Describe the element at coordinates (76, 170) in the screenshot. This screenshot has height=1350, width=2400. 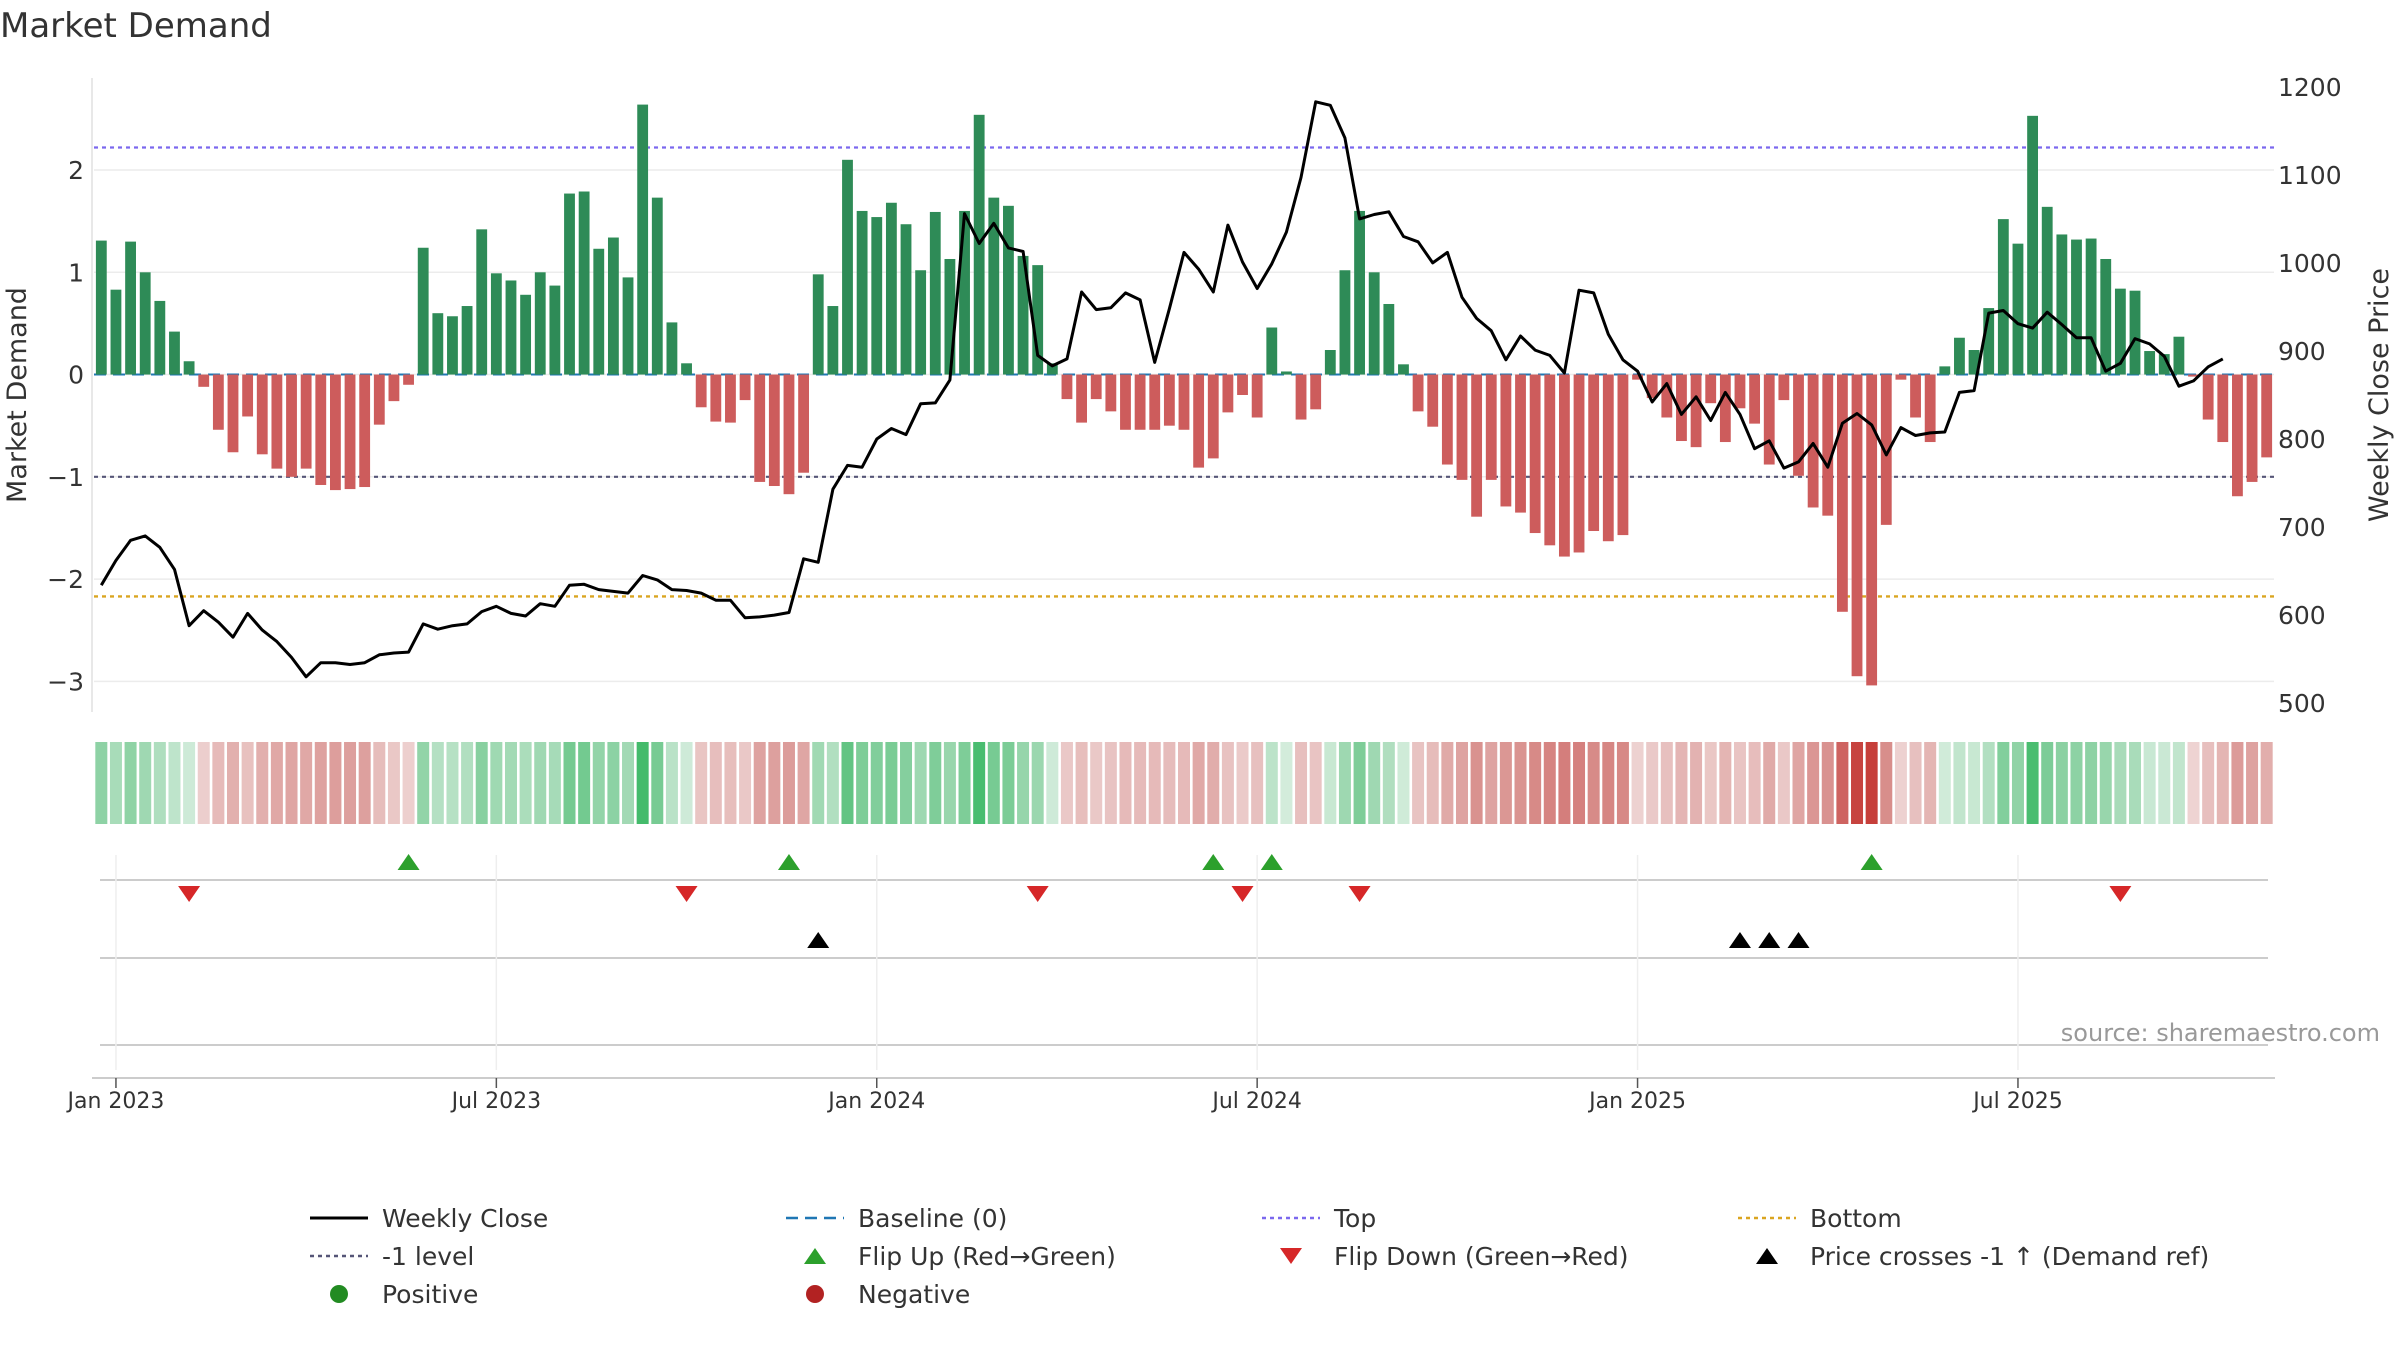
I see `left-tick-label: 2` at that location.